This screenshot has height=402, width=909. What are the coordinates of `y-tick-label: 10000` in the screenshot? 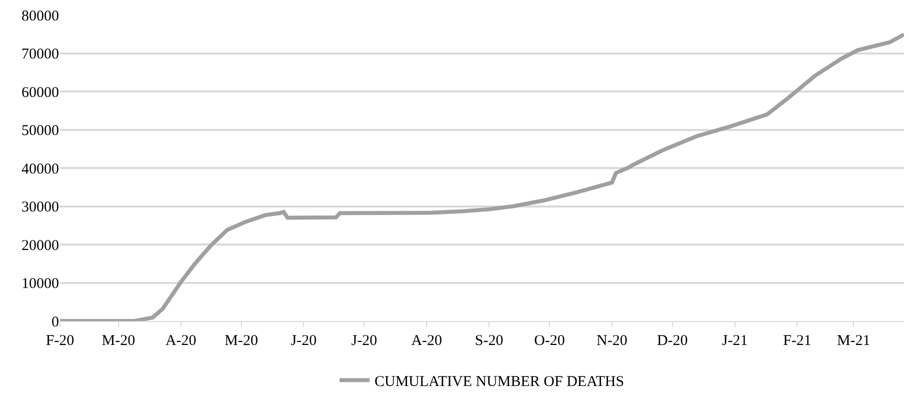 It's located at (40, 284).